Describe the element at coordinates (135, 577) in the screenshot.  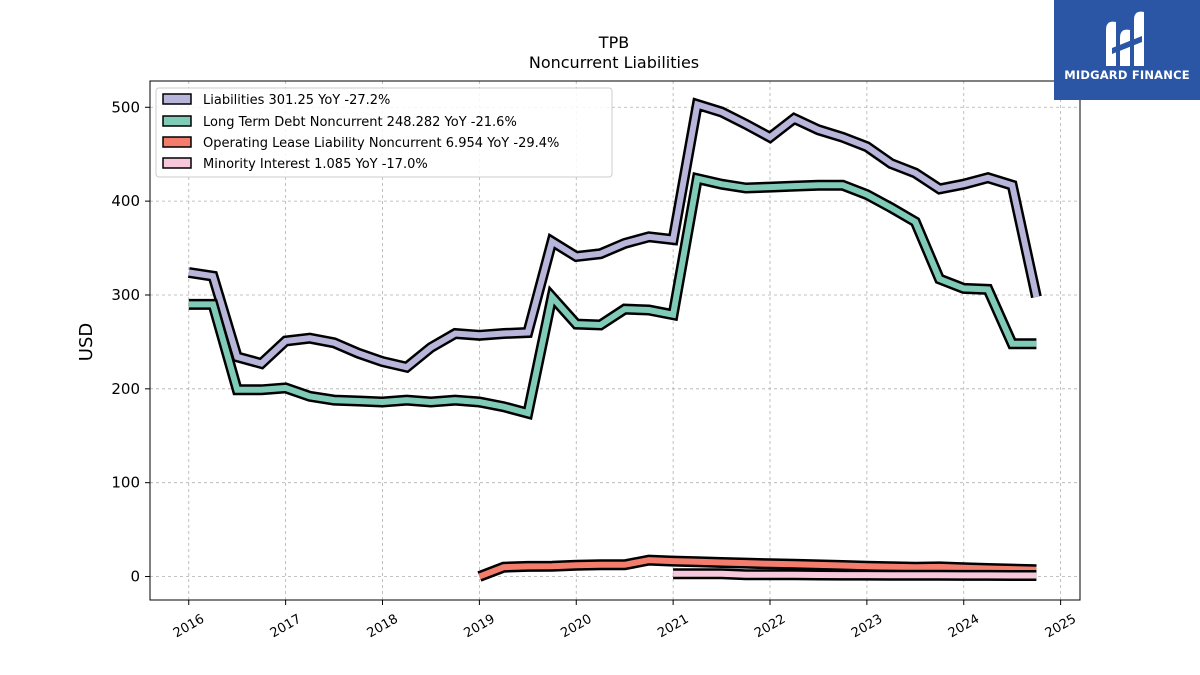
I see `y-tick-label: 0` at that location.